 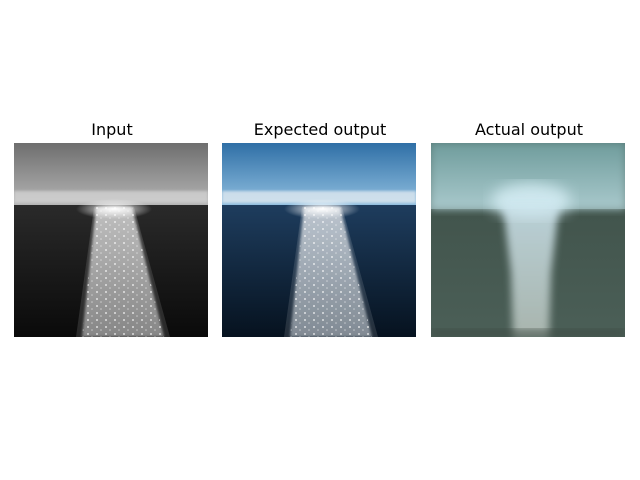 I want to click on input-image, so click(x=111, y=240).